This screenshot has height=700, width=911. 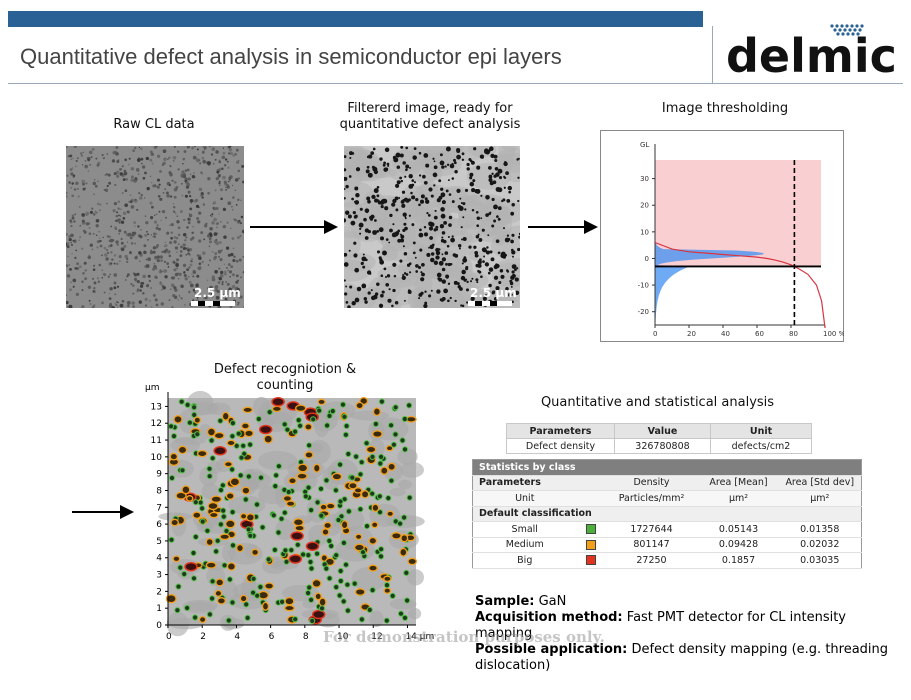 What do you see at coordinates (159, 525) in the screenshot?
I see `y-tick-label: 6` at bounding box center [159, 525].